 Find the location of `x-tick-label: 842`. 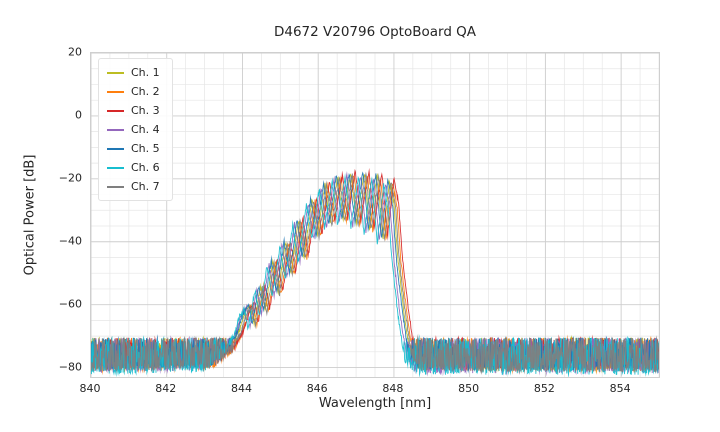

x-tick-label: 842 is located at coordinates (166, 388).